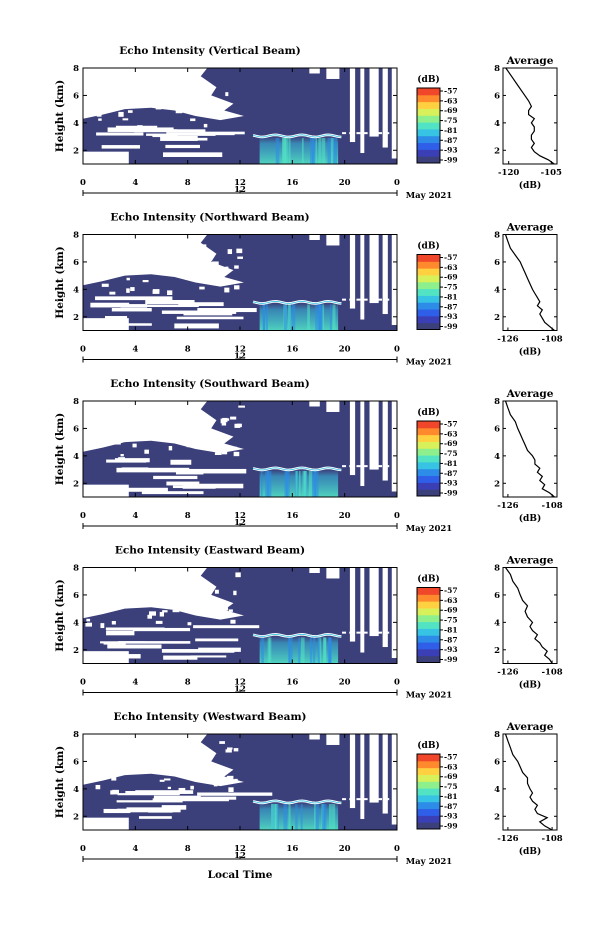  I want to click on x-axis-label: Local Time, so click(240, 875).